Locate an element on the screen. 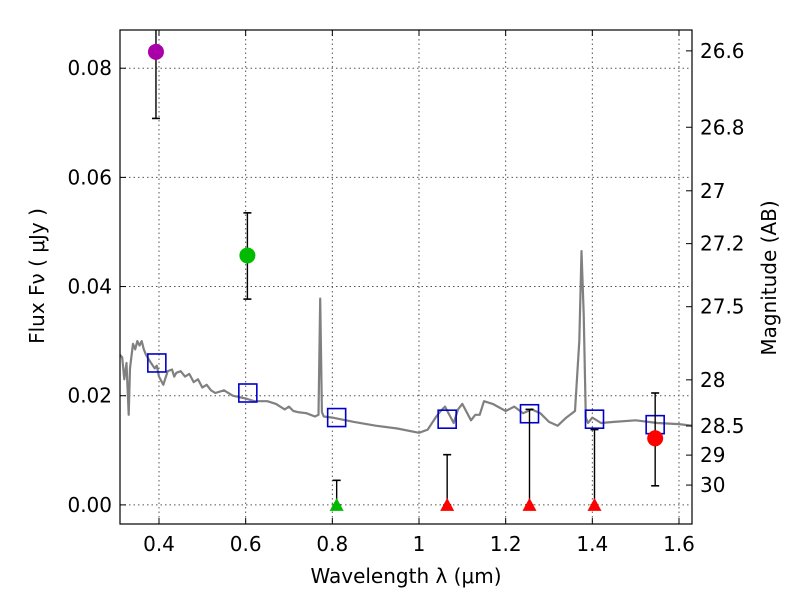 Image resolution: width=800 pixels, height=600 pixels. x-tick-label: 0.8 is located at coordinates (332, 544).